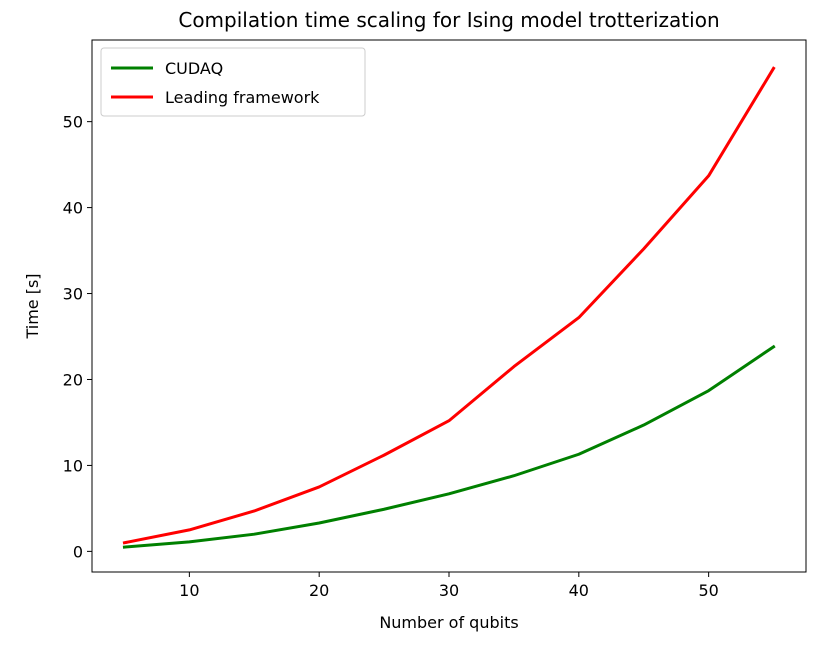 The width and height of the screenshot is (826, 649). I want to click on legend-label-cudaq: CUDAQ, so click(194, 68).